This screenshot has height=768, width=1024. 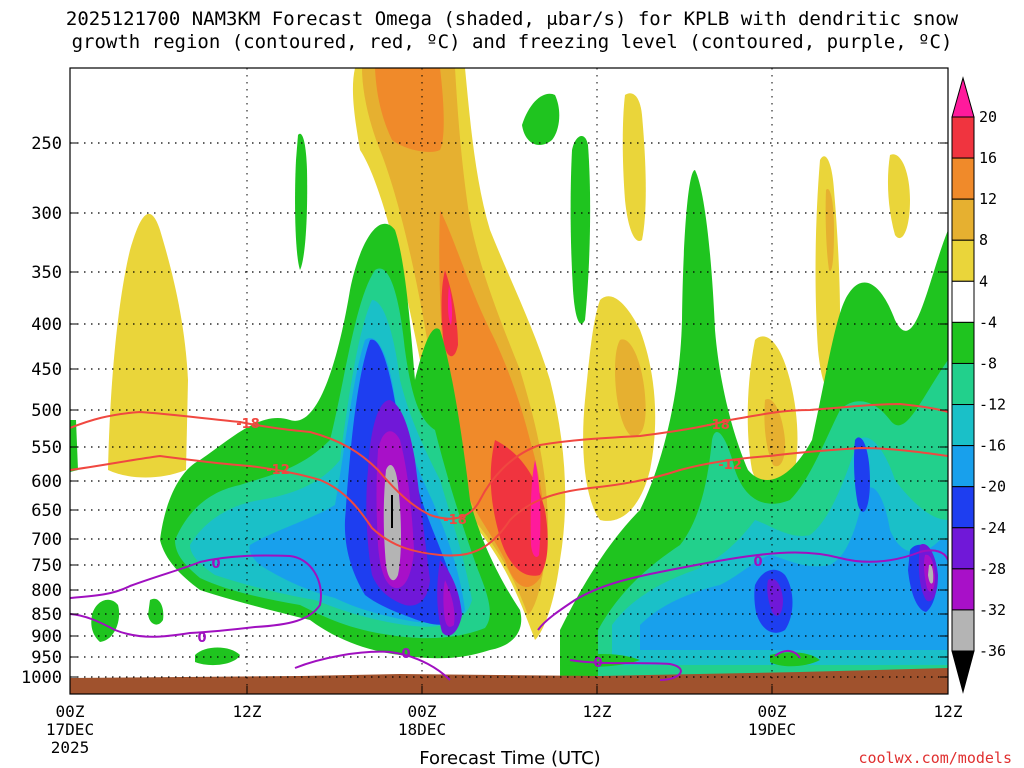 What do you see at coordinates (215, 564) in the screenshot?
I see `contour-label-zero-1: 0` at bounding box center [215, 564].